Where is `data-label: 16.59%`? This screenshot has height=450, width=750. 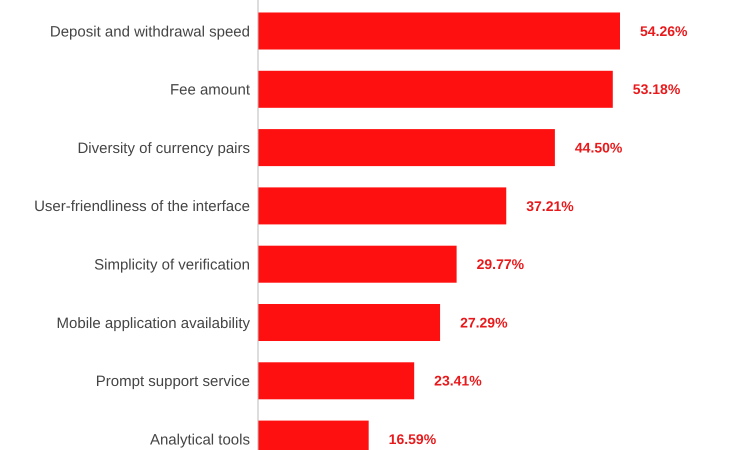 data-label: 16.59% is located at coordinates (412, 439).